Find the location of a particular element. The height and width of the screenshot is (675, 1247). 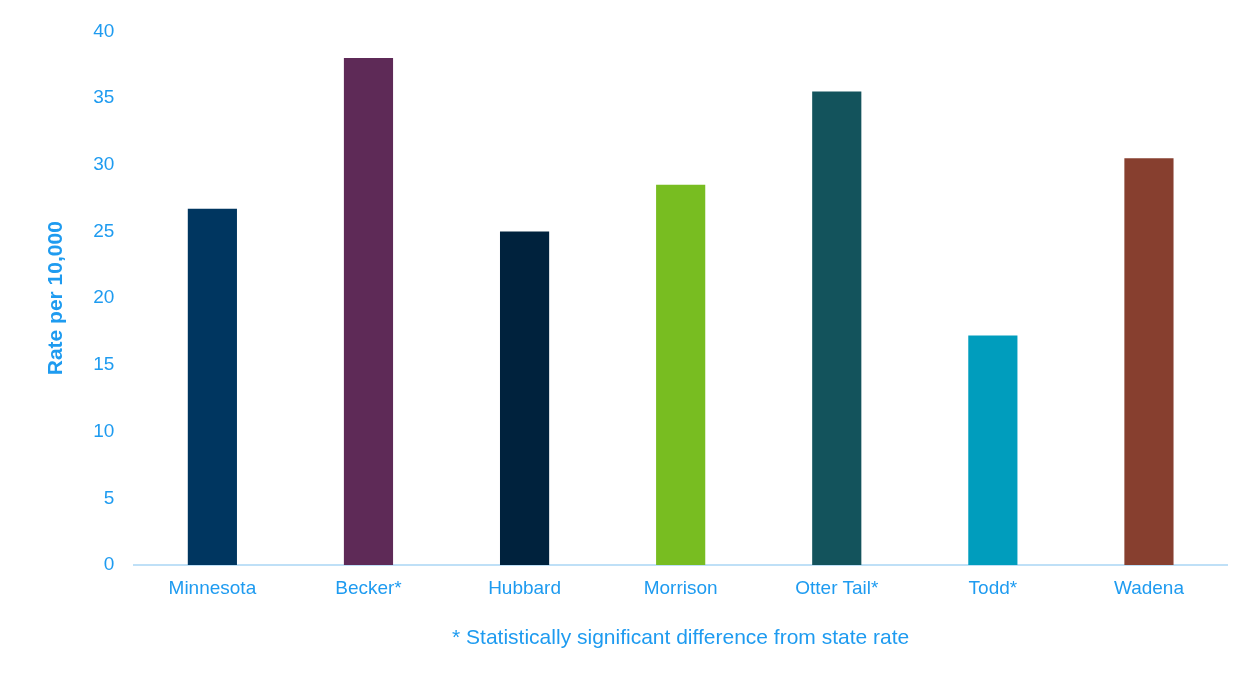

x-tick-label: Todd* is located at coordinates (993, 587).